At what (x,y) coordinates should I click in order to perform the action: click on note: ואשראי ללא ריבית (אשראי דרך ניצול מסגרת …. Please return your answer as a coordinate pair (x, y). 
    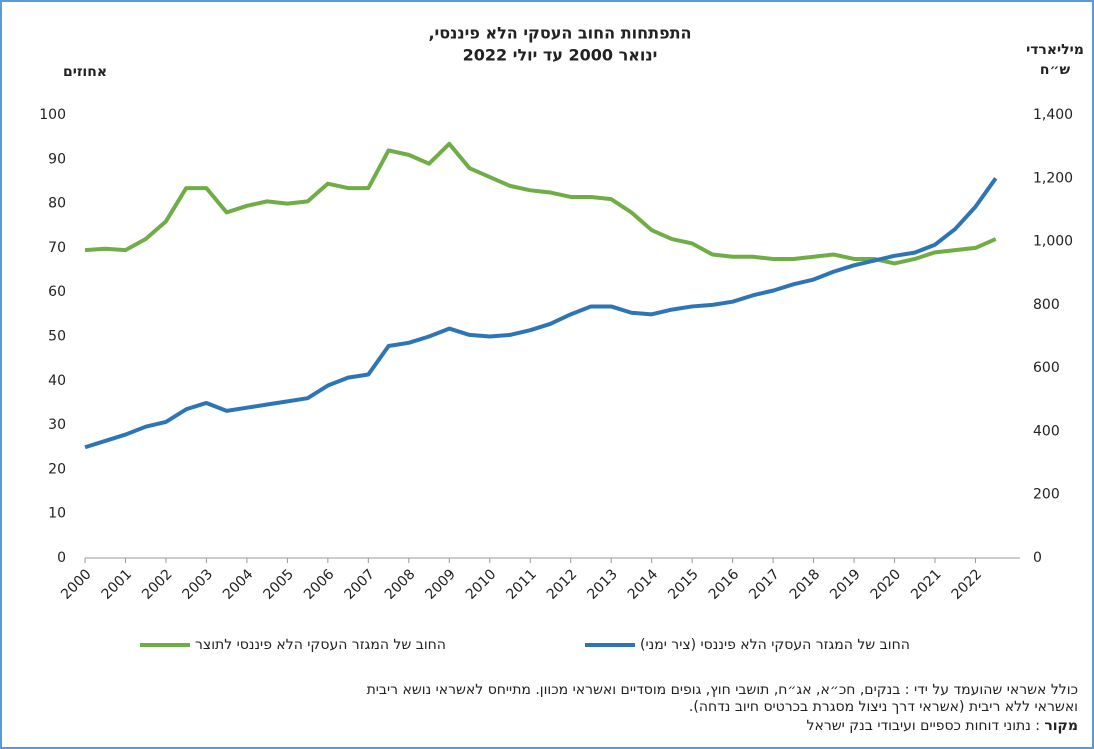
    Looking at the image, I should click on (883, 707).